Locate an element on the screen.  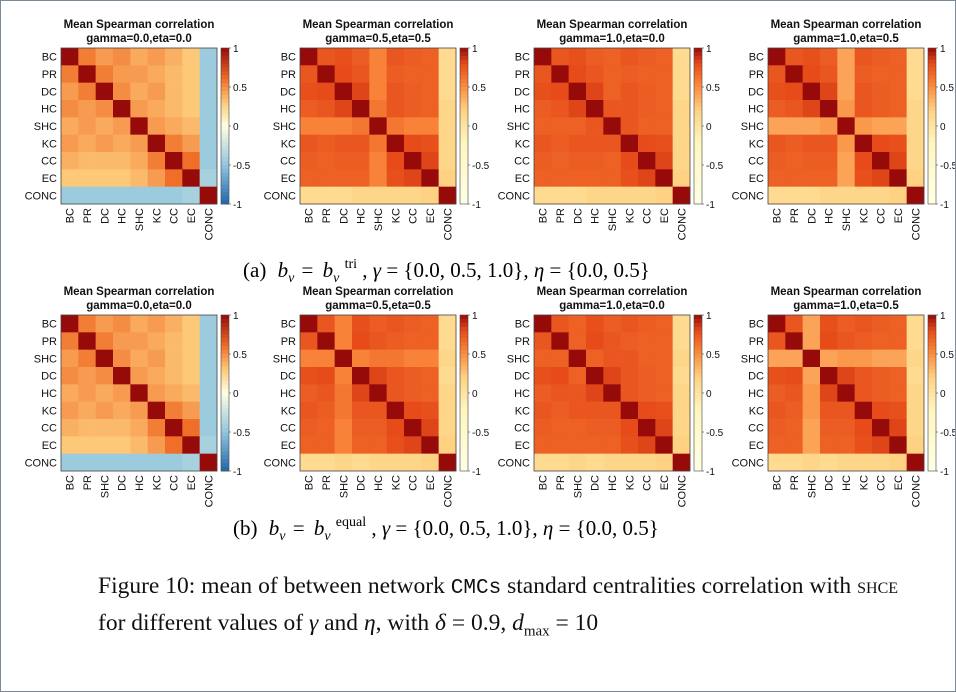
col-tick-label: PR is located at coordinates (795, 215).